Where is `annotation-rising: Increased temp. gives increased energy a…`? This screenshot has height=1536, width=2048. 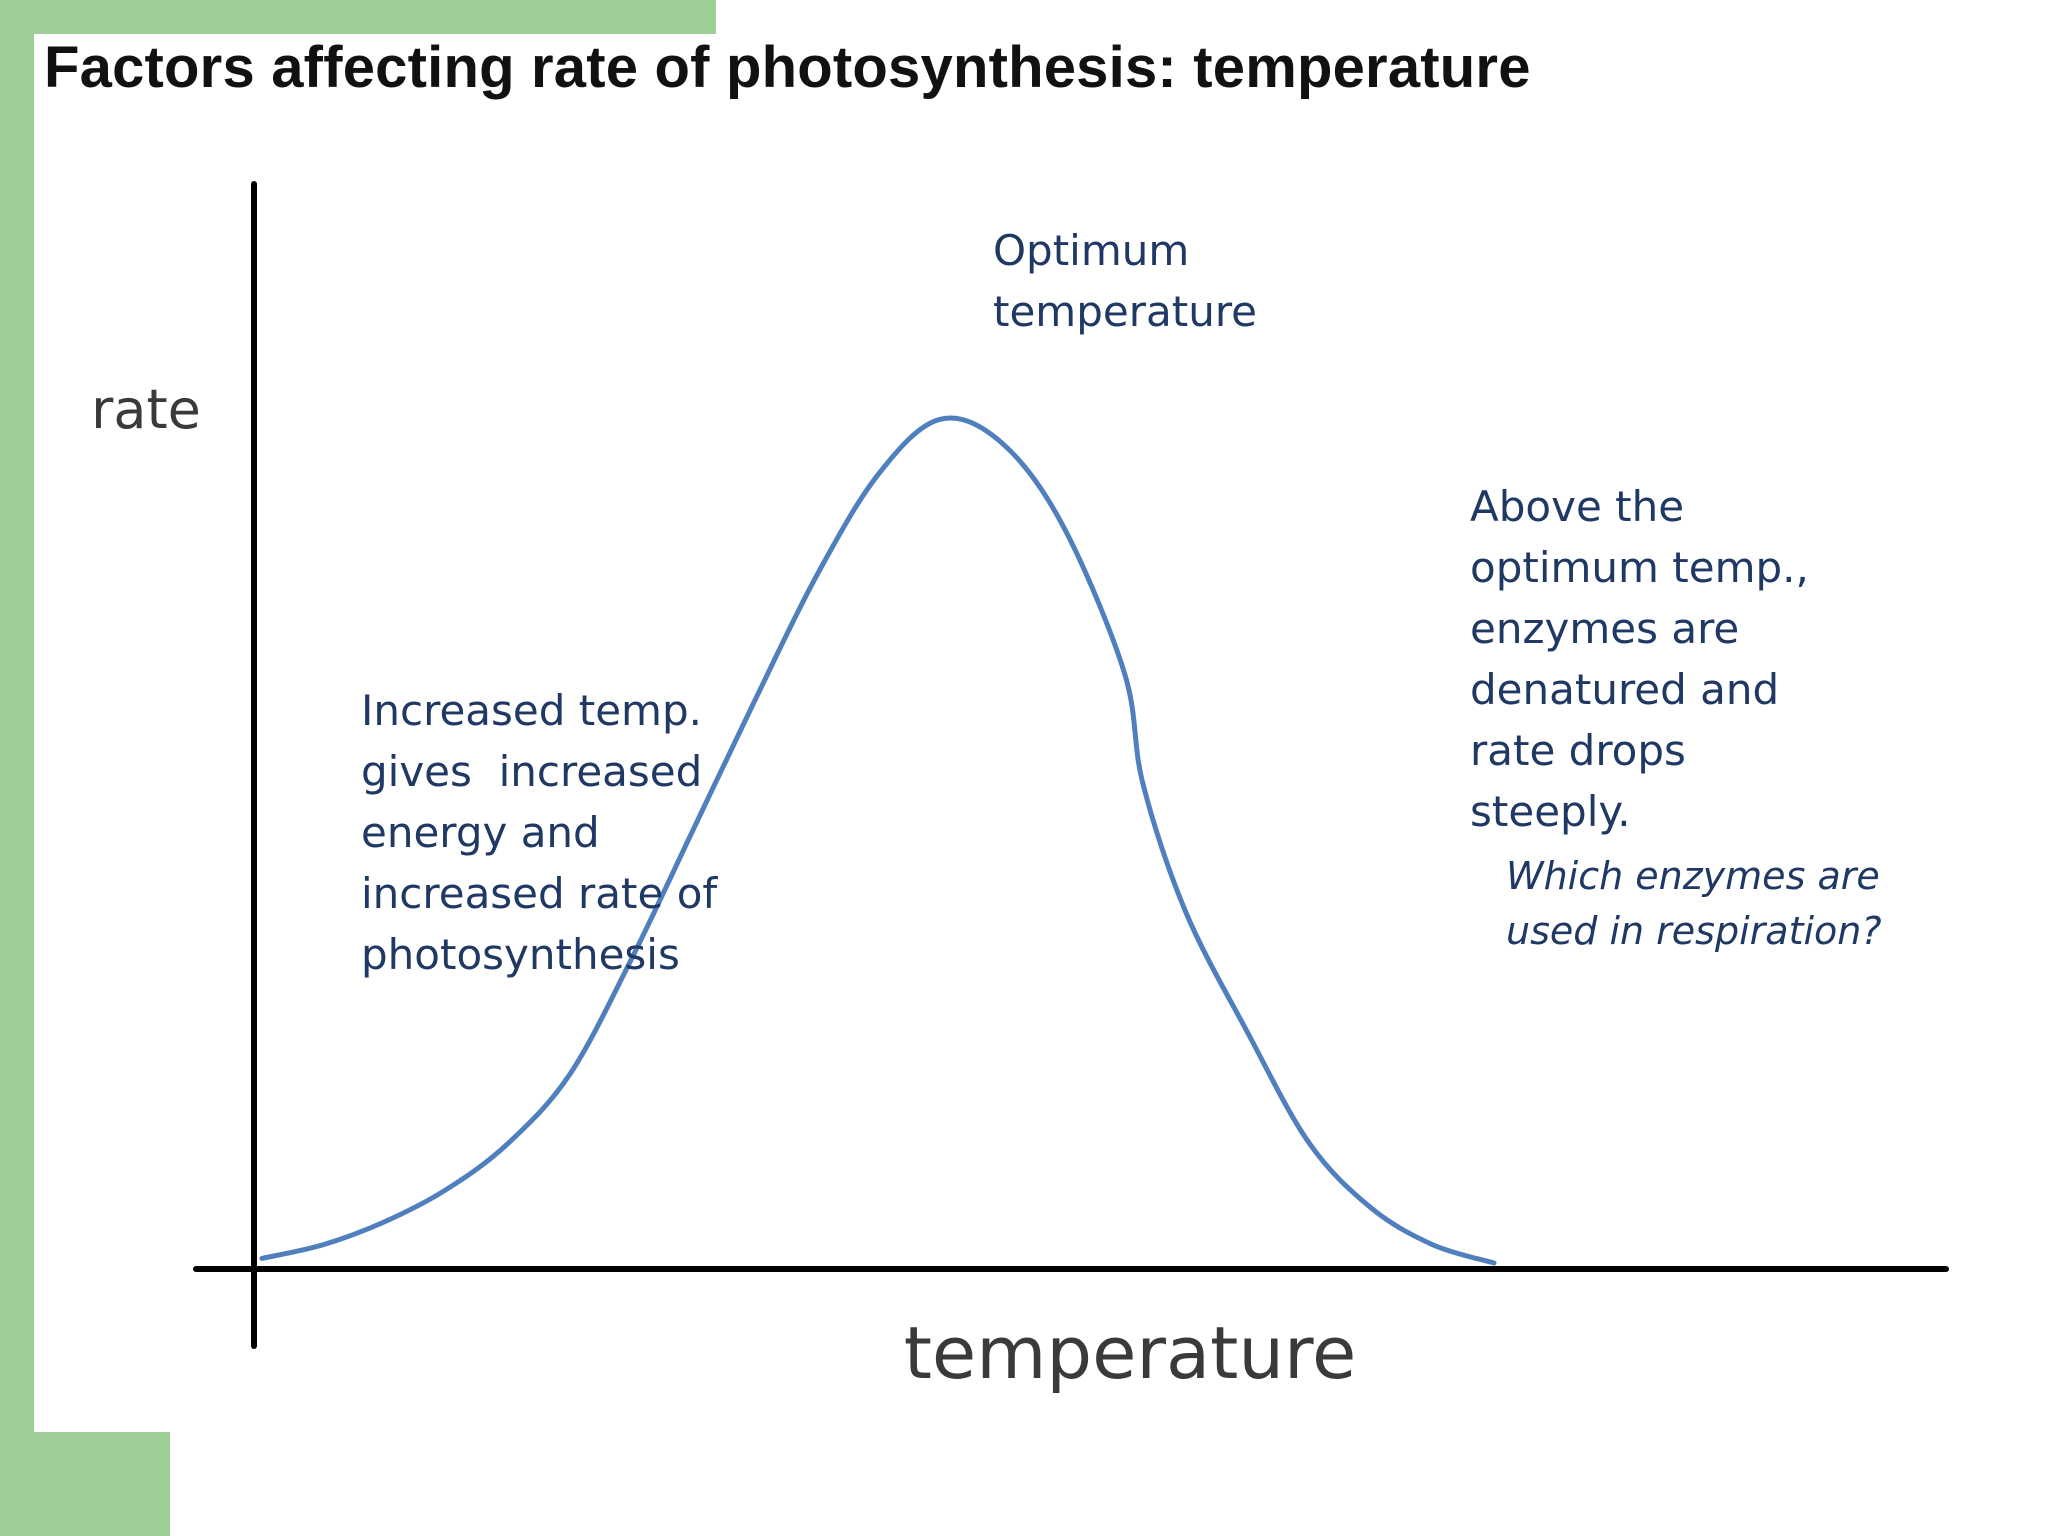 annotation-rising: Increased temp. gives increased energy a… is located at coordinates (539, 832).